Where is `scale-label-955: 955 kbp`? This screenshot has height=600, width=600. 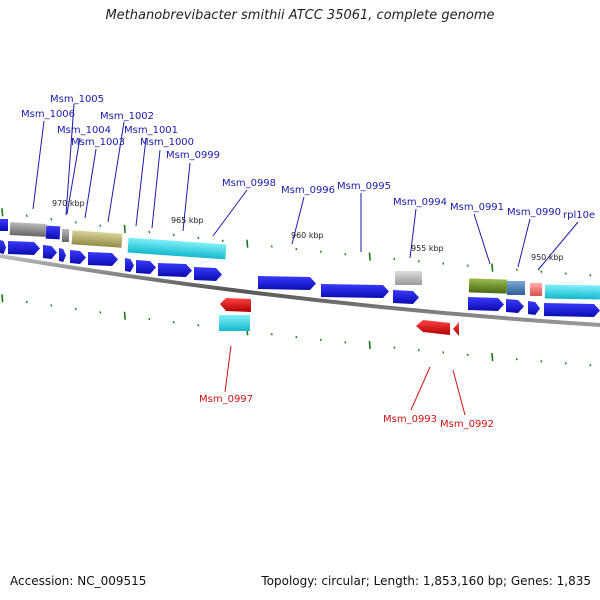 scale-label-955: 955 kbp is located at coordinates (427, 248).